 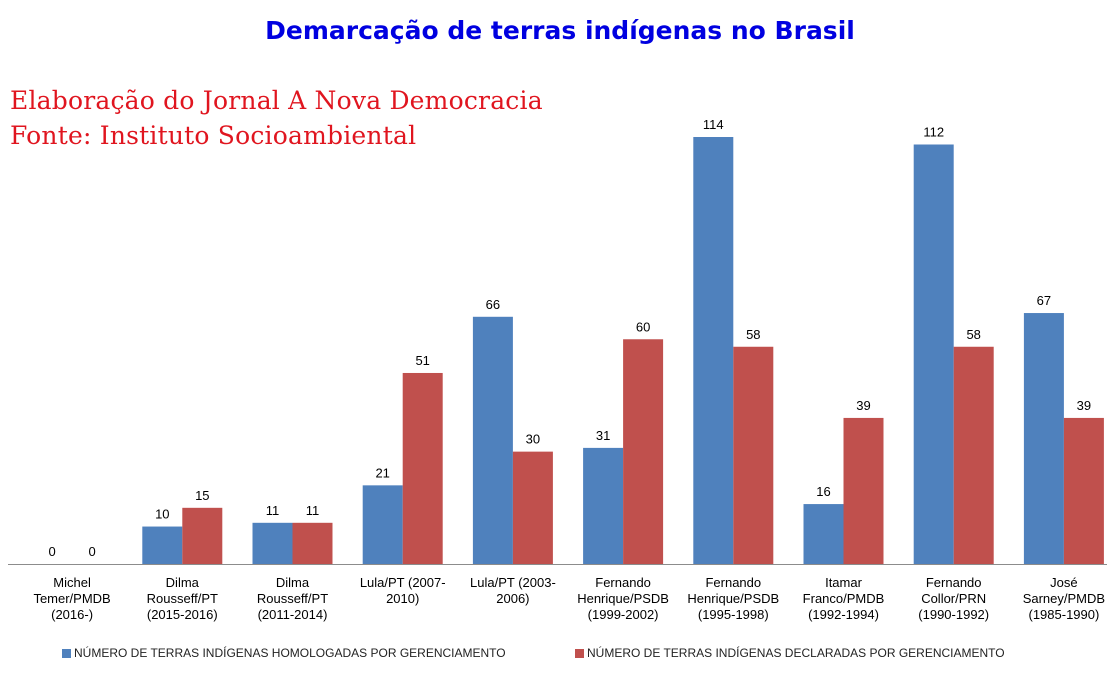 I want to click on chart-title: Demarcação de terras indígenas no Brasil, so click(x=560, y=30).